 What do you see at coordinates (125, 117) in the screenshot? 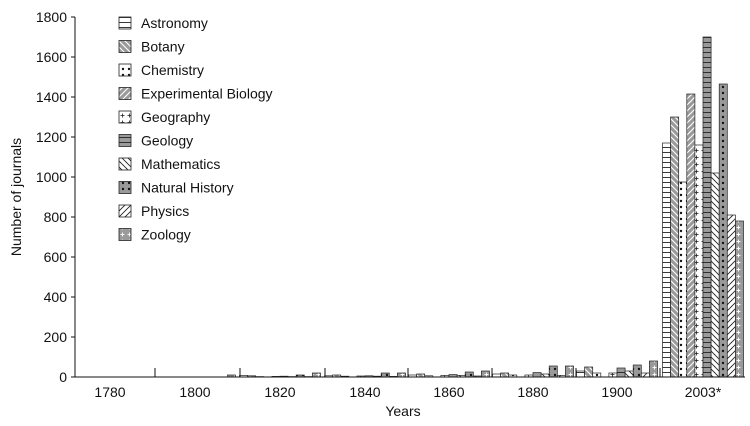
I see `legend-swatch-geography` at bounding box center [125, 117].